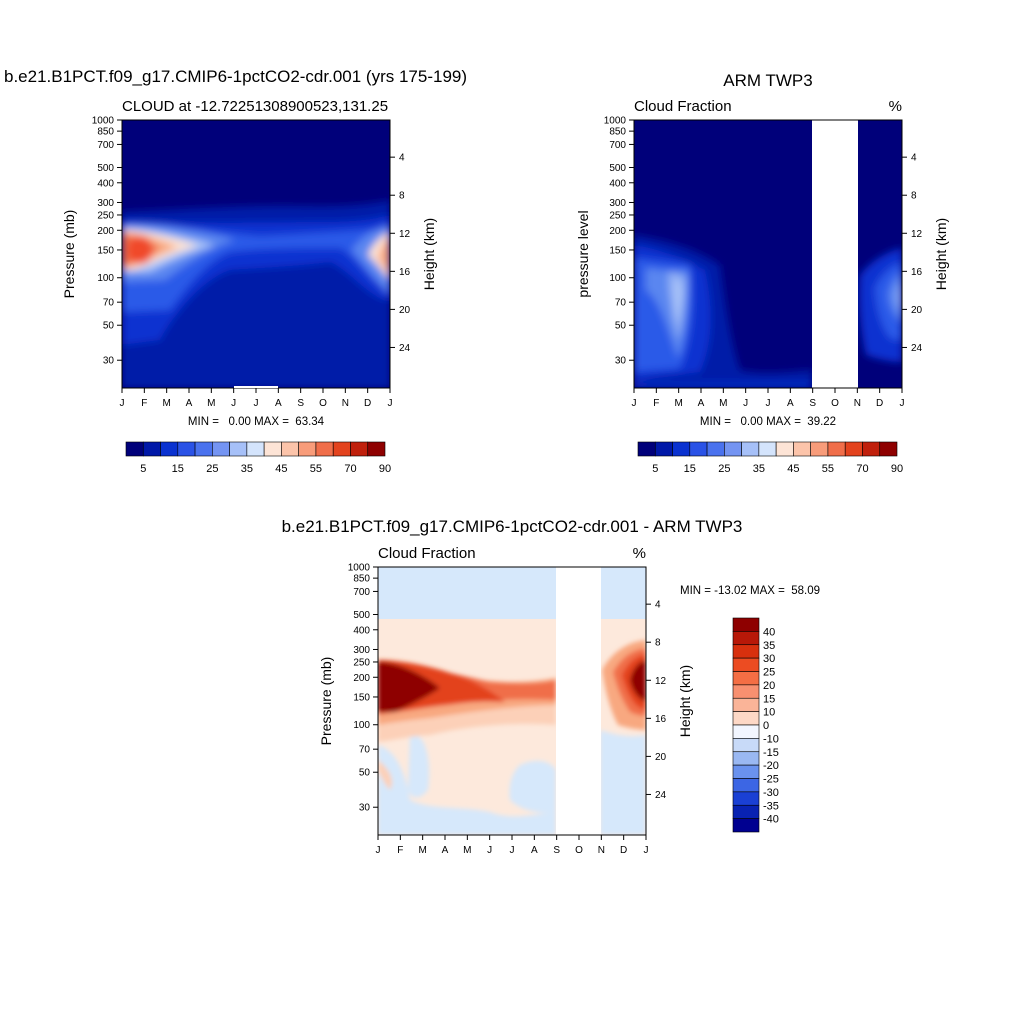 Image resolution: width=1024 pixels, height=1024 pixels. Describe the element at coordinates (583, 253) in the screenshot. I see `panel-obs-ylabel: pressure level` at that location.